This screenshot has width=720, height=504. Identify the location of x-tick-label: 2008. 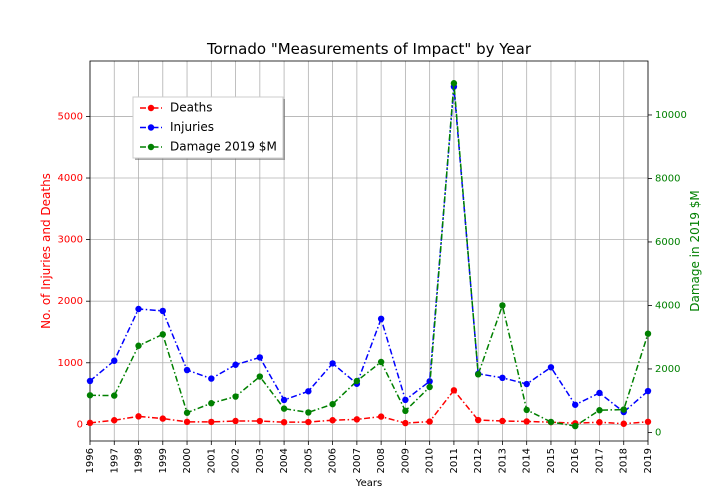
(381, 460).